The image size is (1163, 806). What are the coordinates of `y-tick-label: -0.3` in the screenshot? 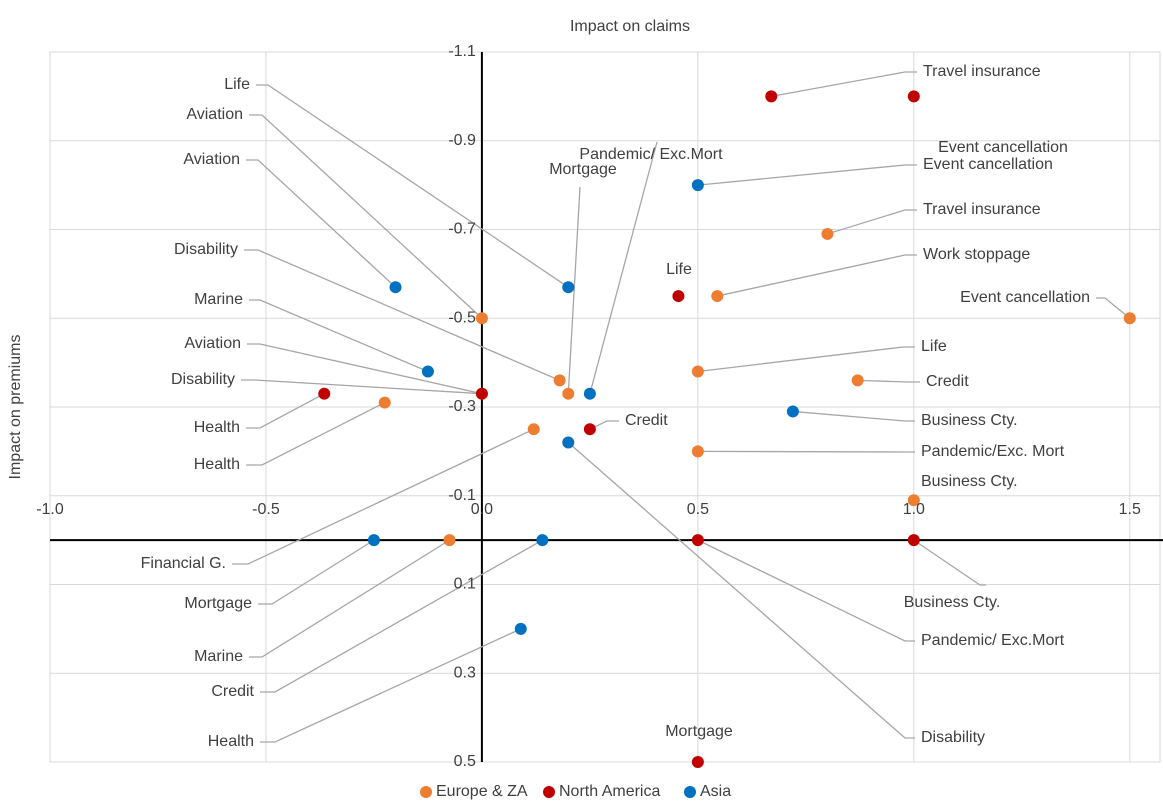 It's located at (462, 406).